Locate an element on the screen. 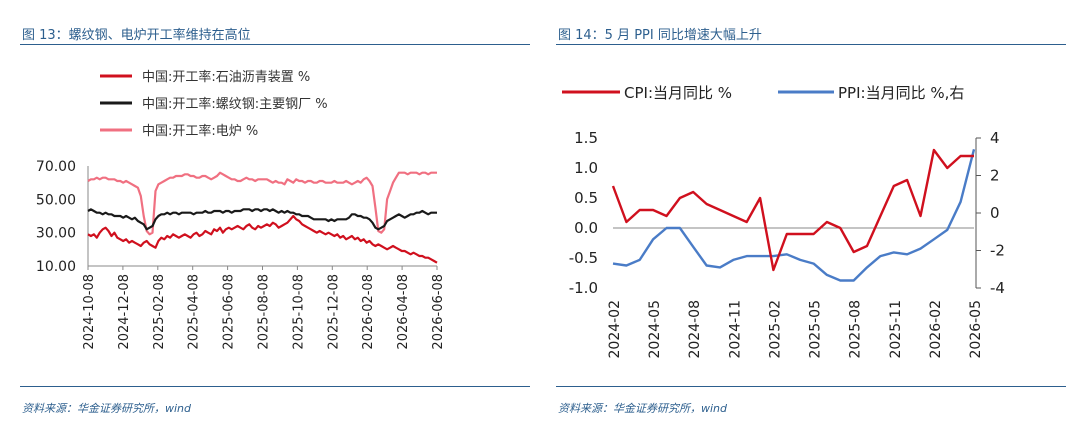 This screenshot has height=429, width=1080. x-tick-label: 2026-05 is located at coordinates (976, 329).